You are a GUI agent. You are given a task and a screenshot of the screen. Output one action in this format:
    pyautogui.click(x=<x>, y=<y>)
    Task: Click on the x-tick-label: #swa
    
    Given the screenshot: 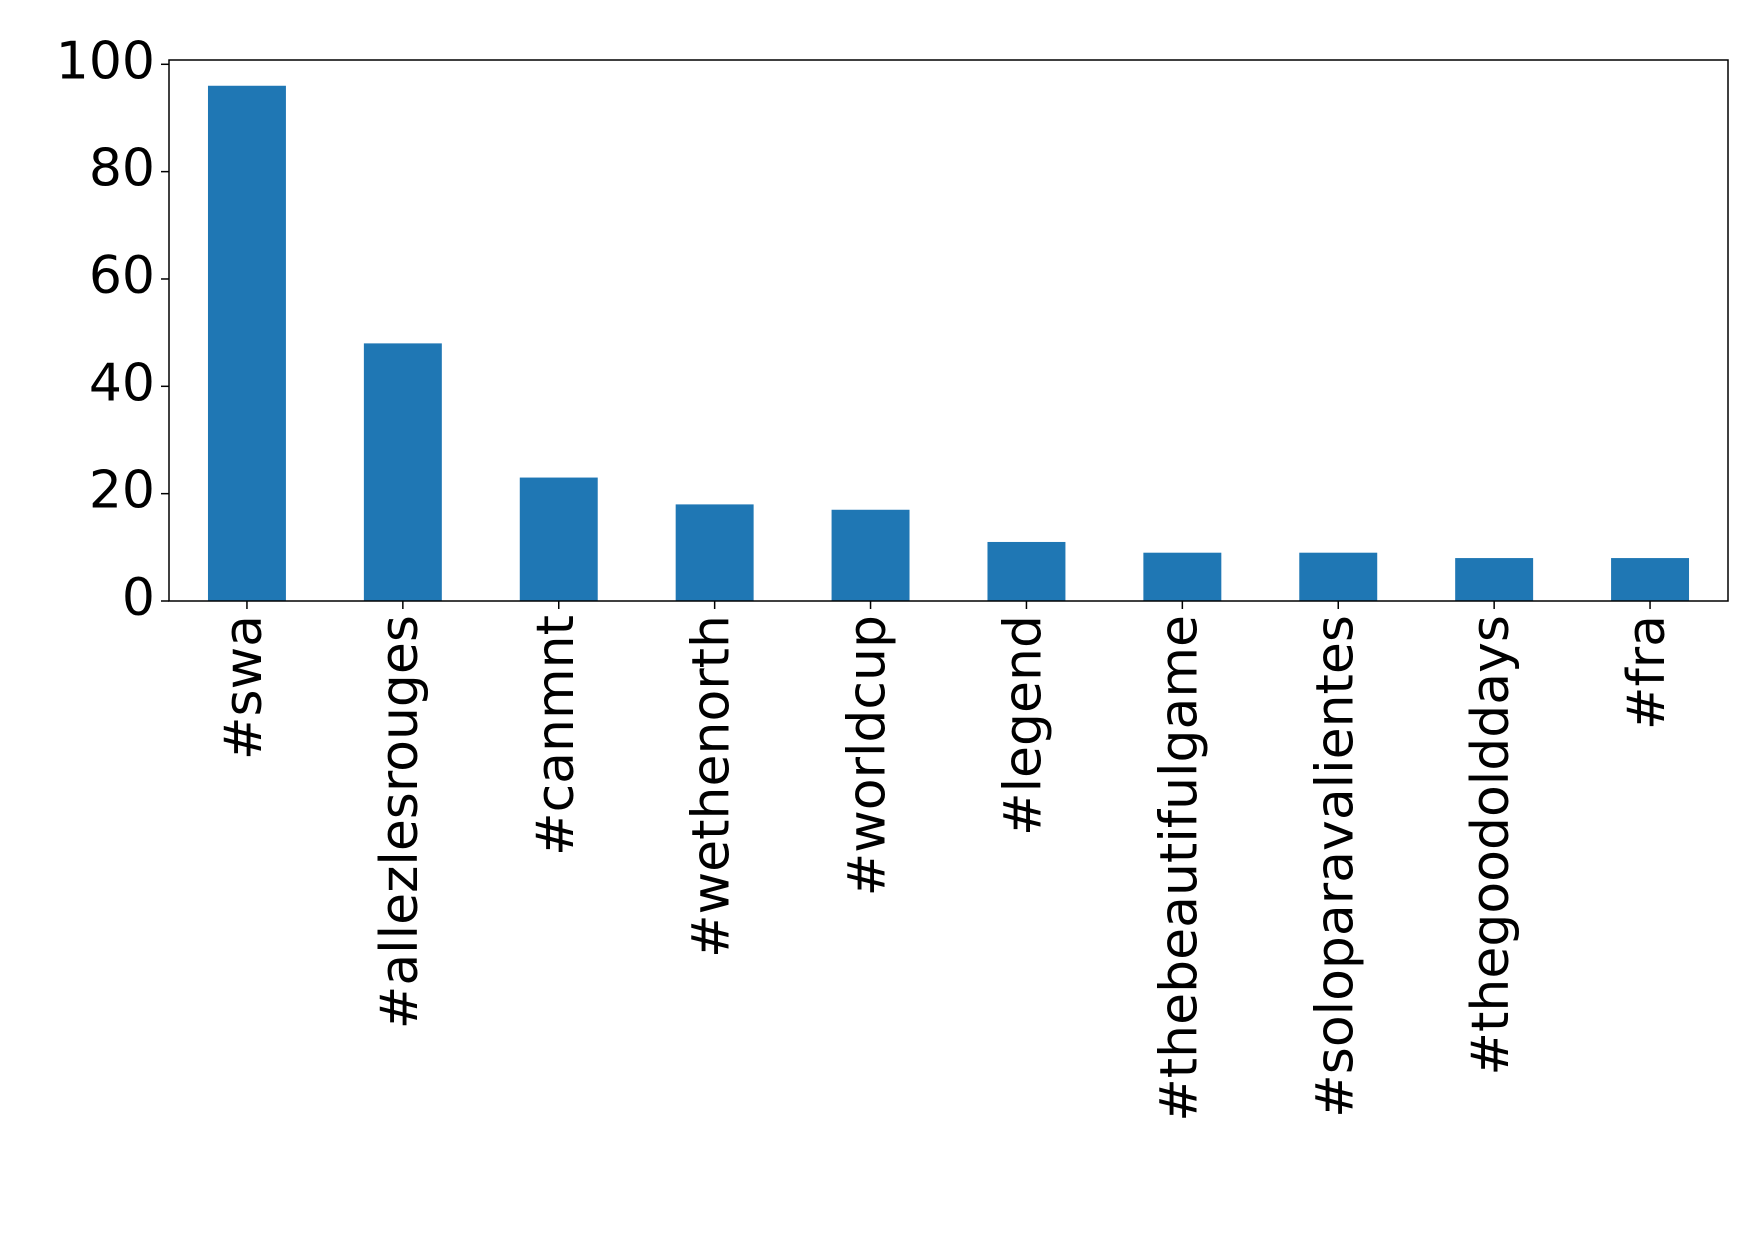 What is the action you would take?
    pyautogui.click(x=244, y=687)
    